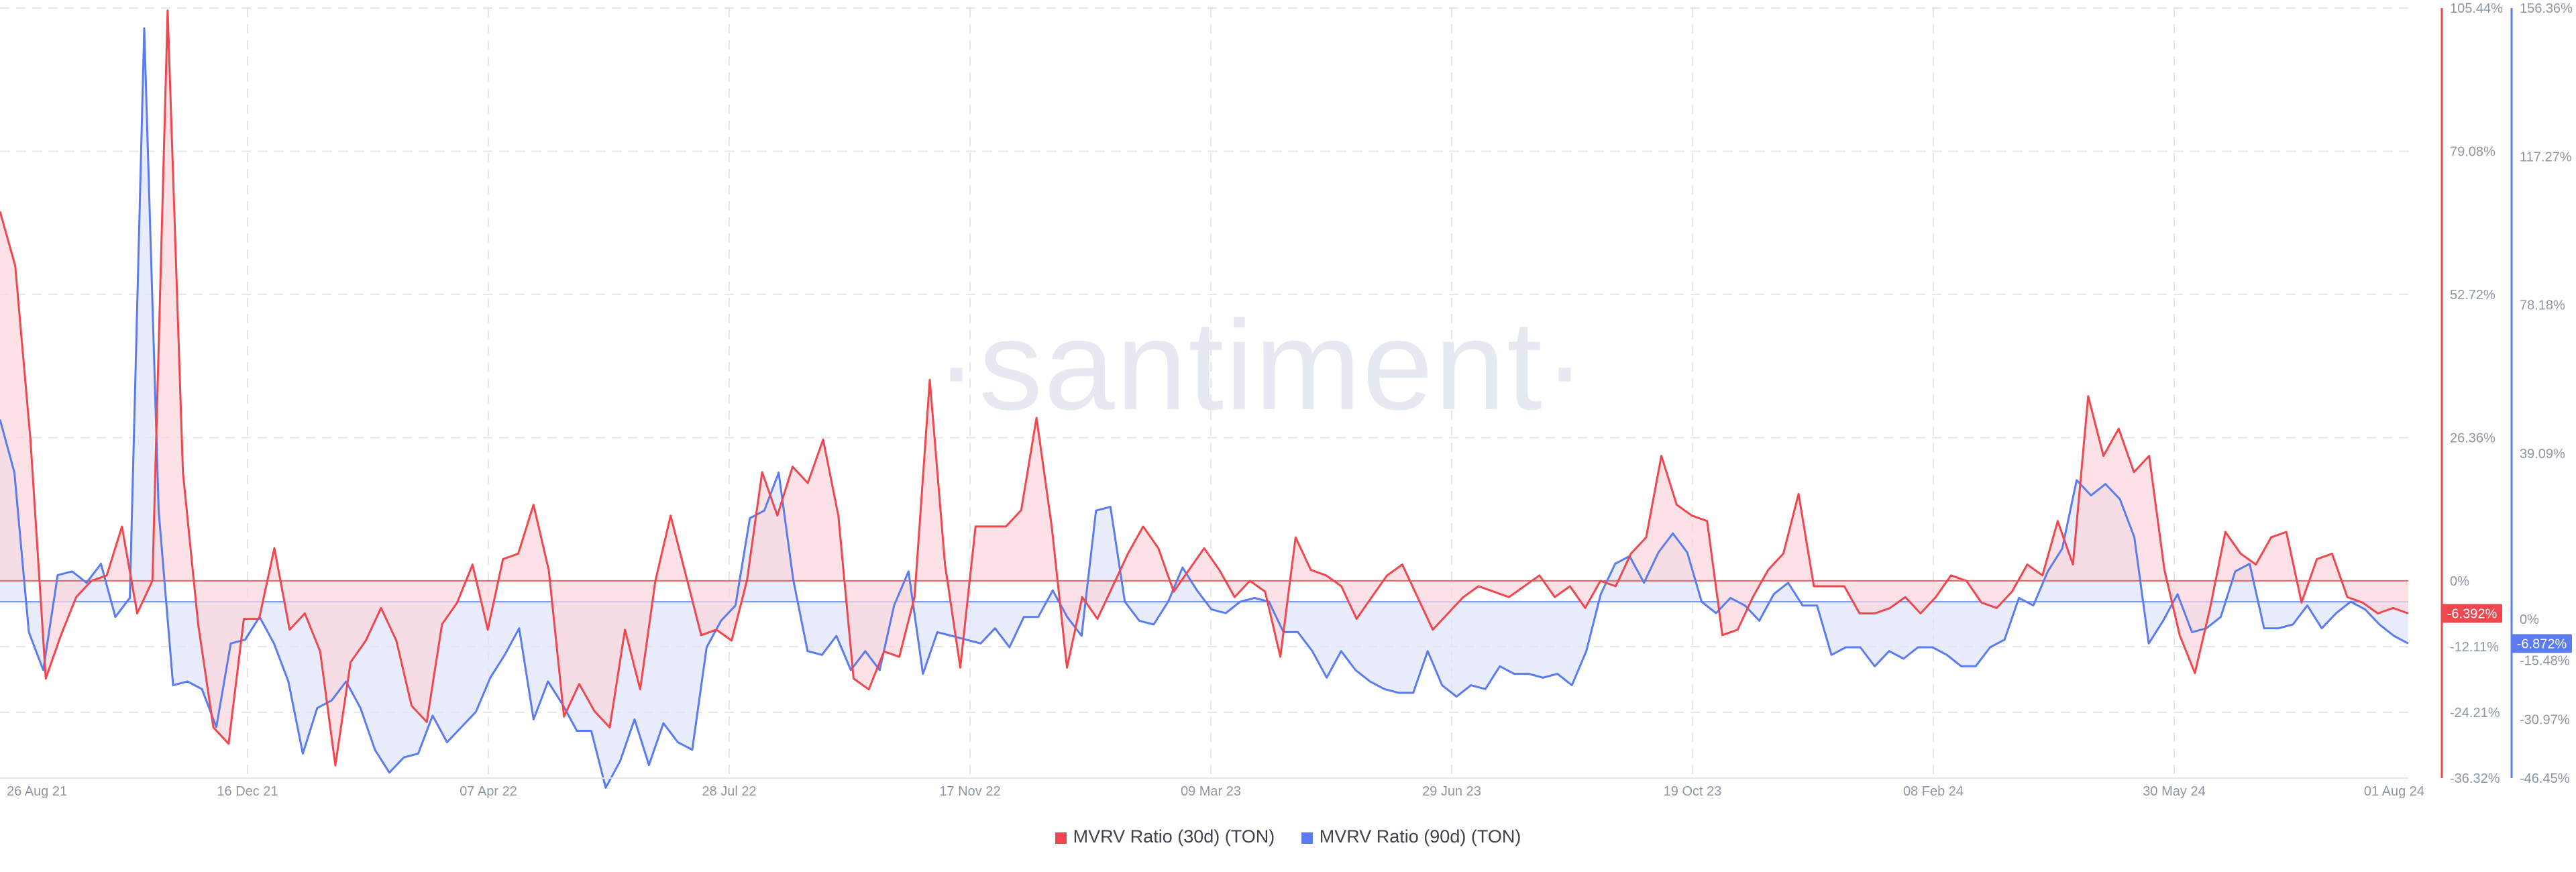 The height and width of the screenshot is (872, 2576). Describe the element at coordinates (2473, 438) in the screenshot. I see `y-tick-label-30d: 26.36%` at that location.